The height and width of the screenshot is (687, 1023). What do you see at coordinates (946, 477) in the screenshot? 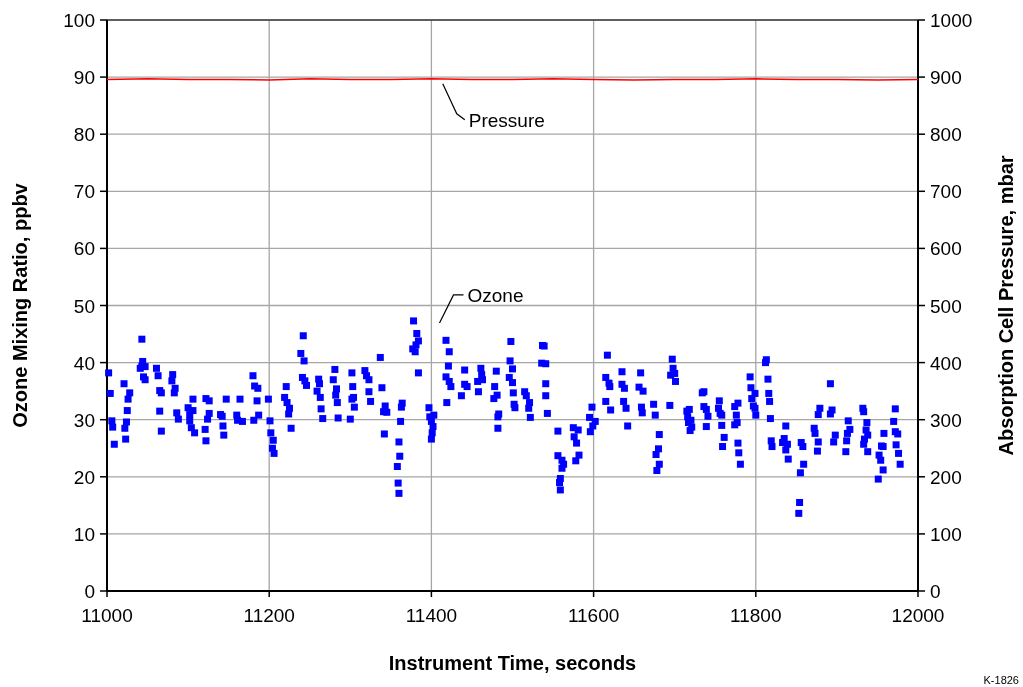
I see `y2-tick-label: 200` at bounding box center [946, 477].